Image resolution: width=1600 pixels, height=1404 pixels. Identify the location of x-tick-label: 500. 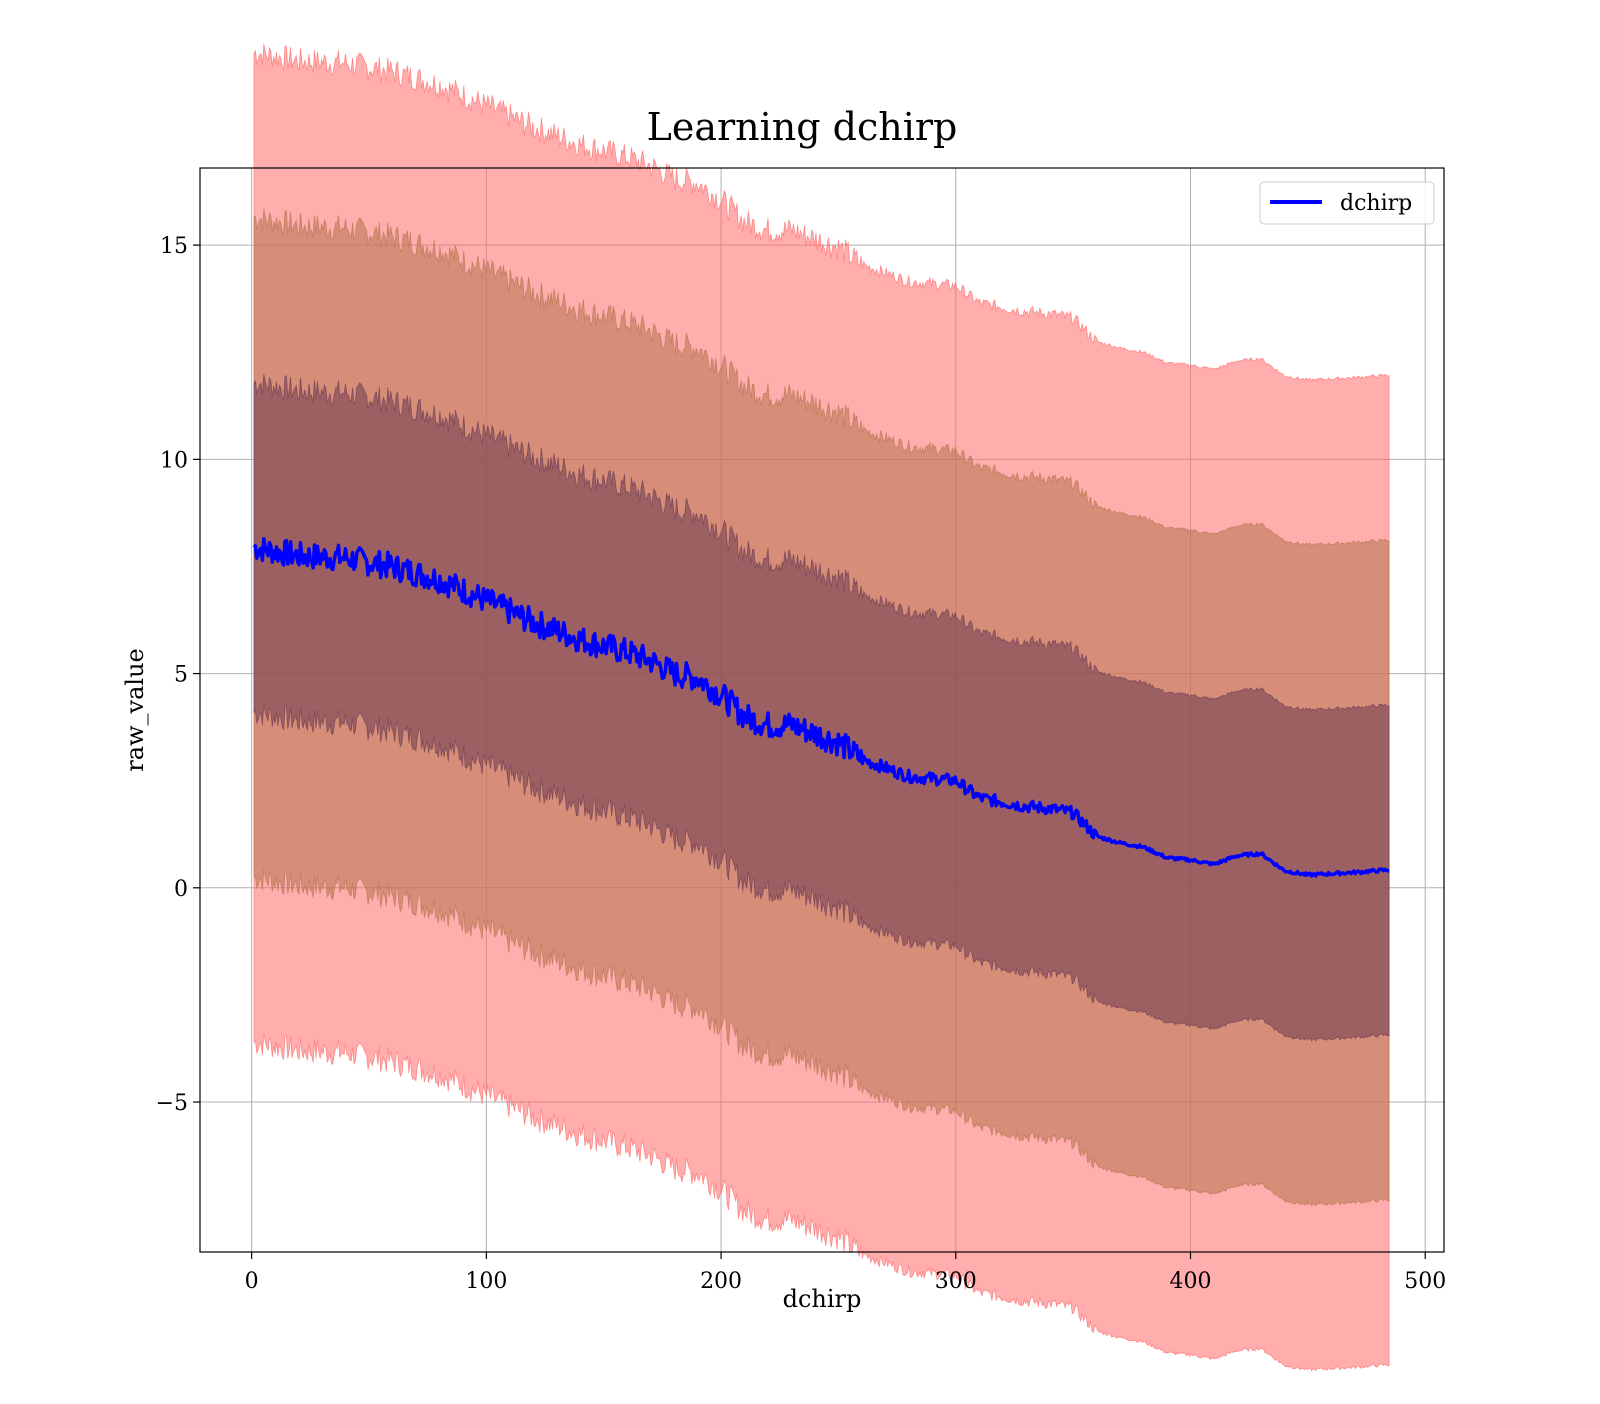
(1425, 1281).